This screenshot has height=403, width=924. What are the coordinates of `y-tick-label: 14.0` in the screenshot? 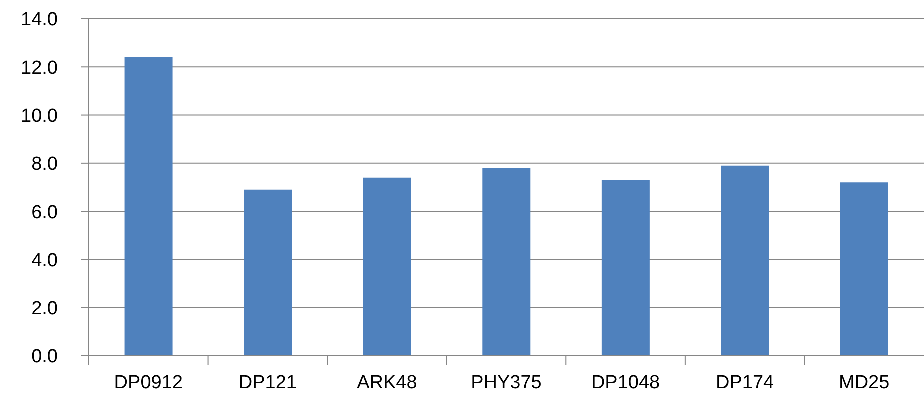 It's located at (39, 20).